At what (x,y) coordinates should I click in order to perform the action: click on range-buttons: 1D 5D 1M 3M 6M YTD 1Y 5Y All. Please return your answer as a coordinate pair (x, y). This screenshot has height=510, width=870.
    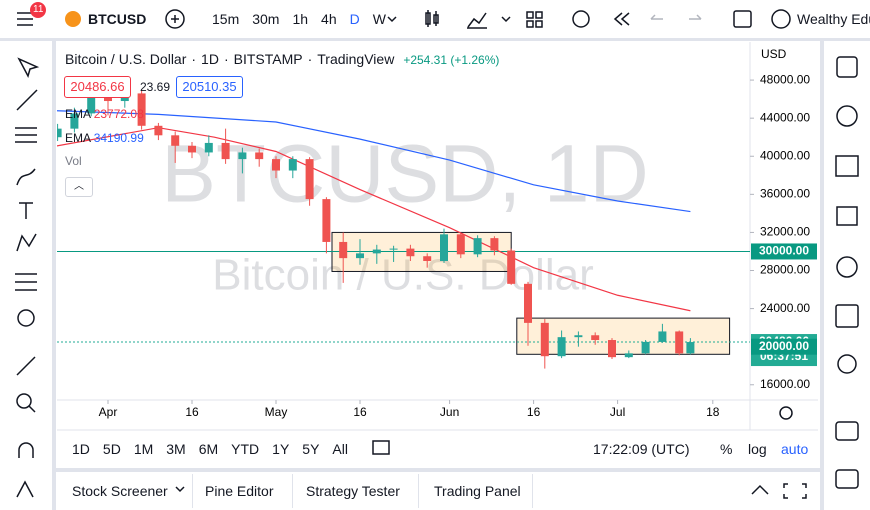
    Looking at the image, I should click on (210, 449).